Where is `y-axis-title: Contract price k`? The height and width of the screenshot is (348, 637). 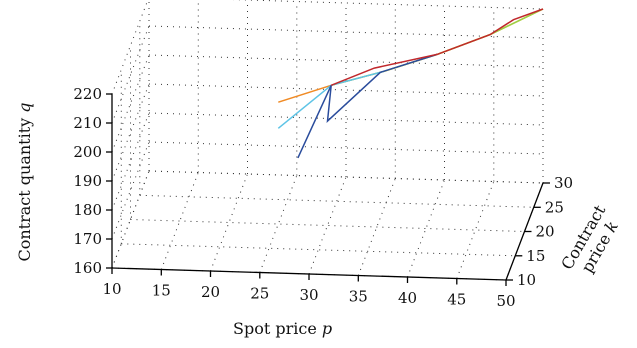 y-axis-title: Contract price k is located at coordinates (589, 238).